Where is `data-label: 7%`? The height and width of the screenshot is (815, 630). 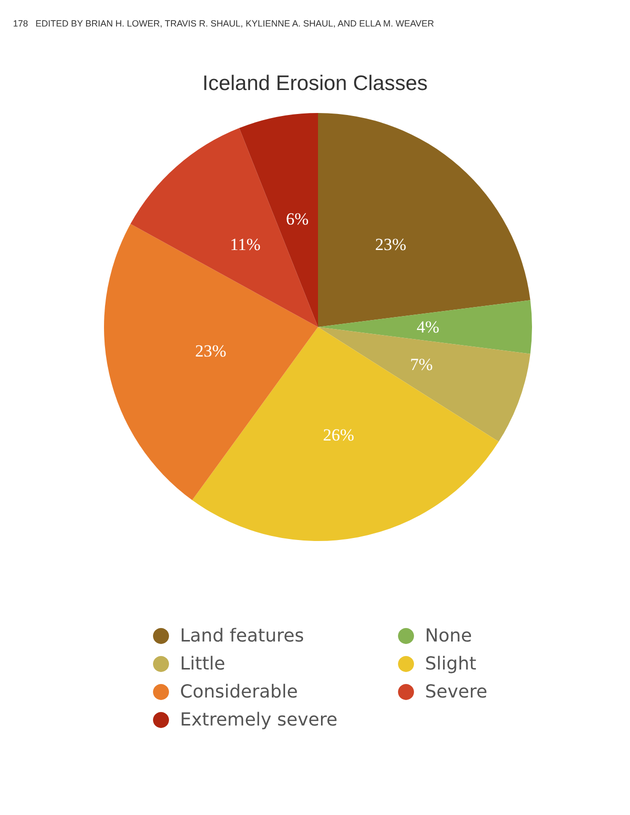
data-label: 7% is located at coordinates (421, 364).